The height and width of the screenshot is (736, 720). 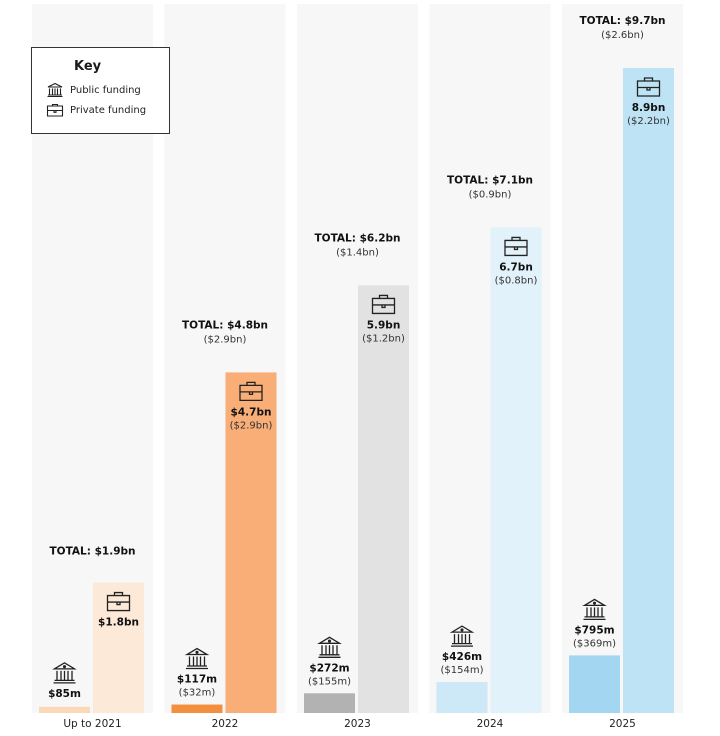 What do you see at coordinates (251, 425) in the screenshot?
I see `private-value-sublabel: ($2.9bn)` at bounding box center [251, 425].